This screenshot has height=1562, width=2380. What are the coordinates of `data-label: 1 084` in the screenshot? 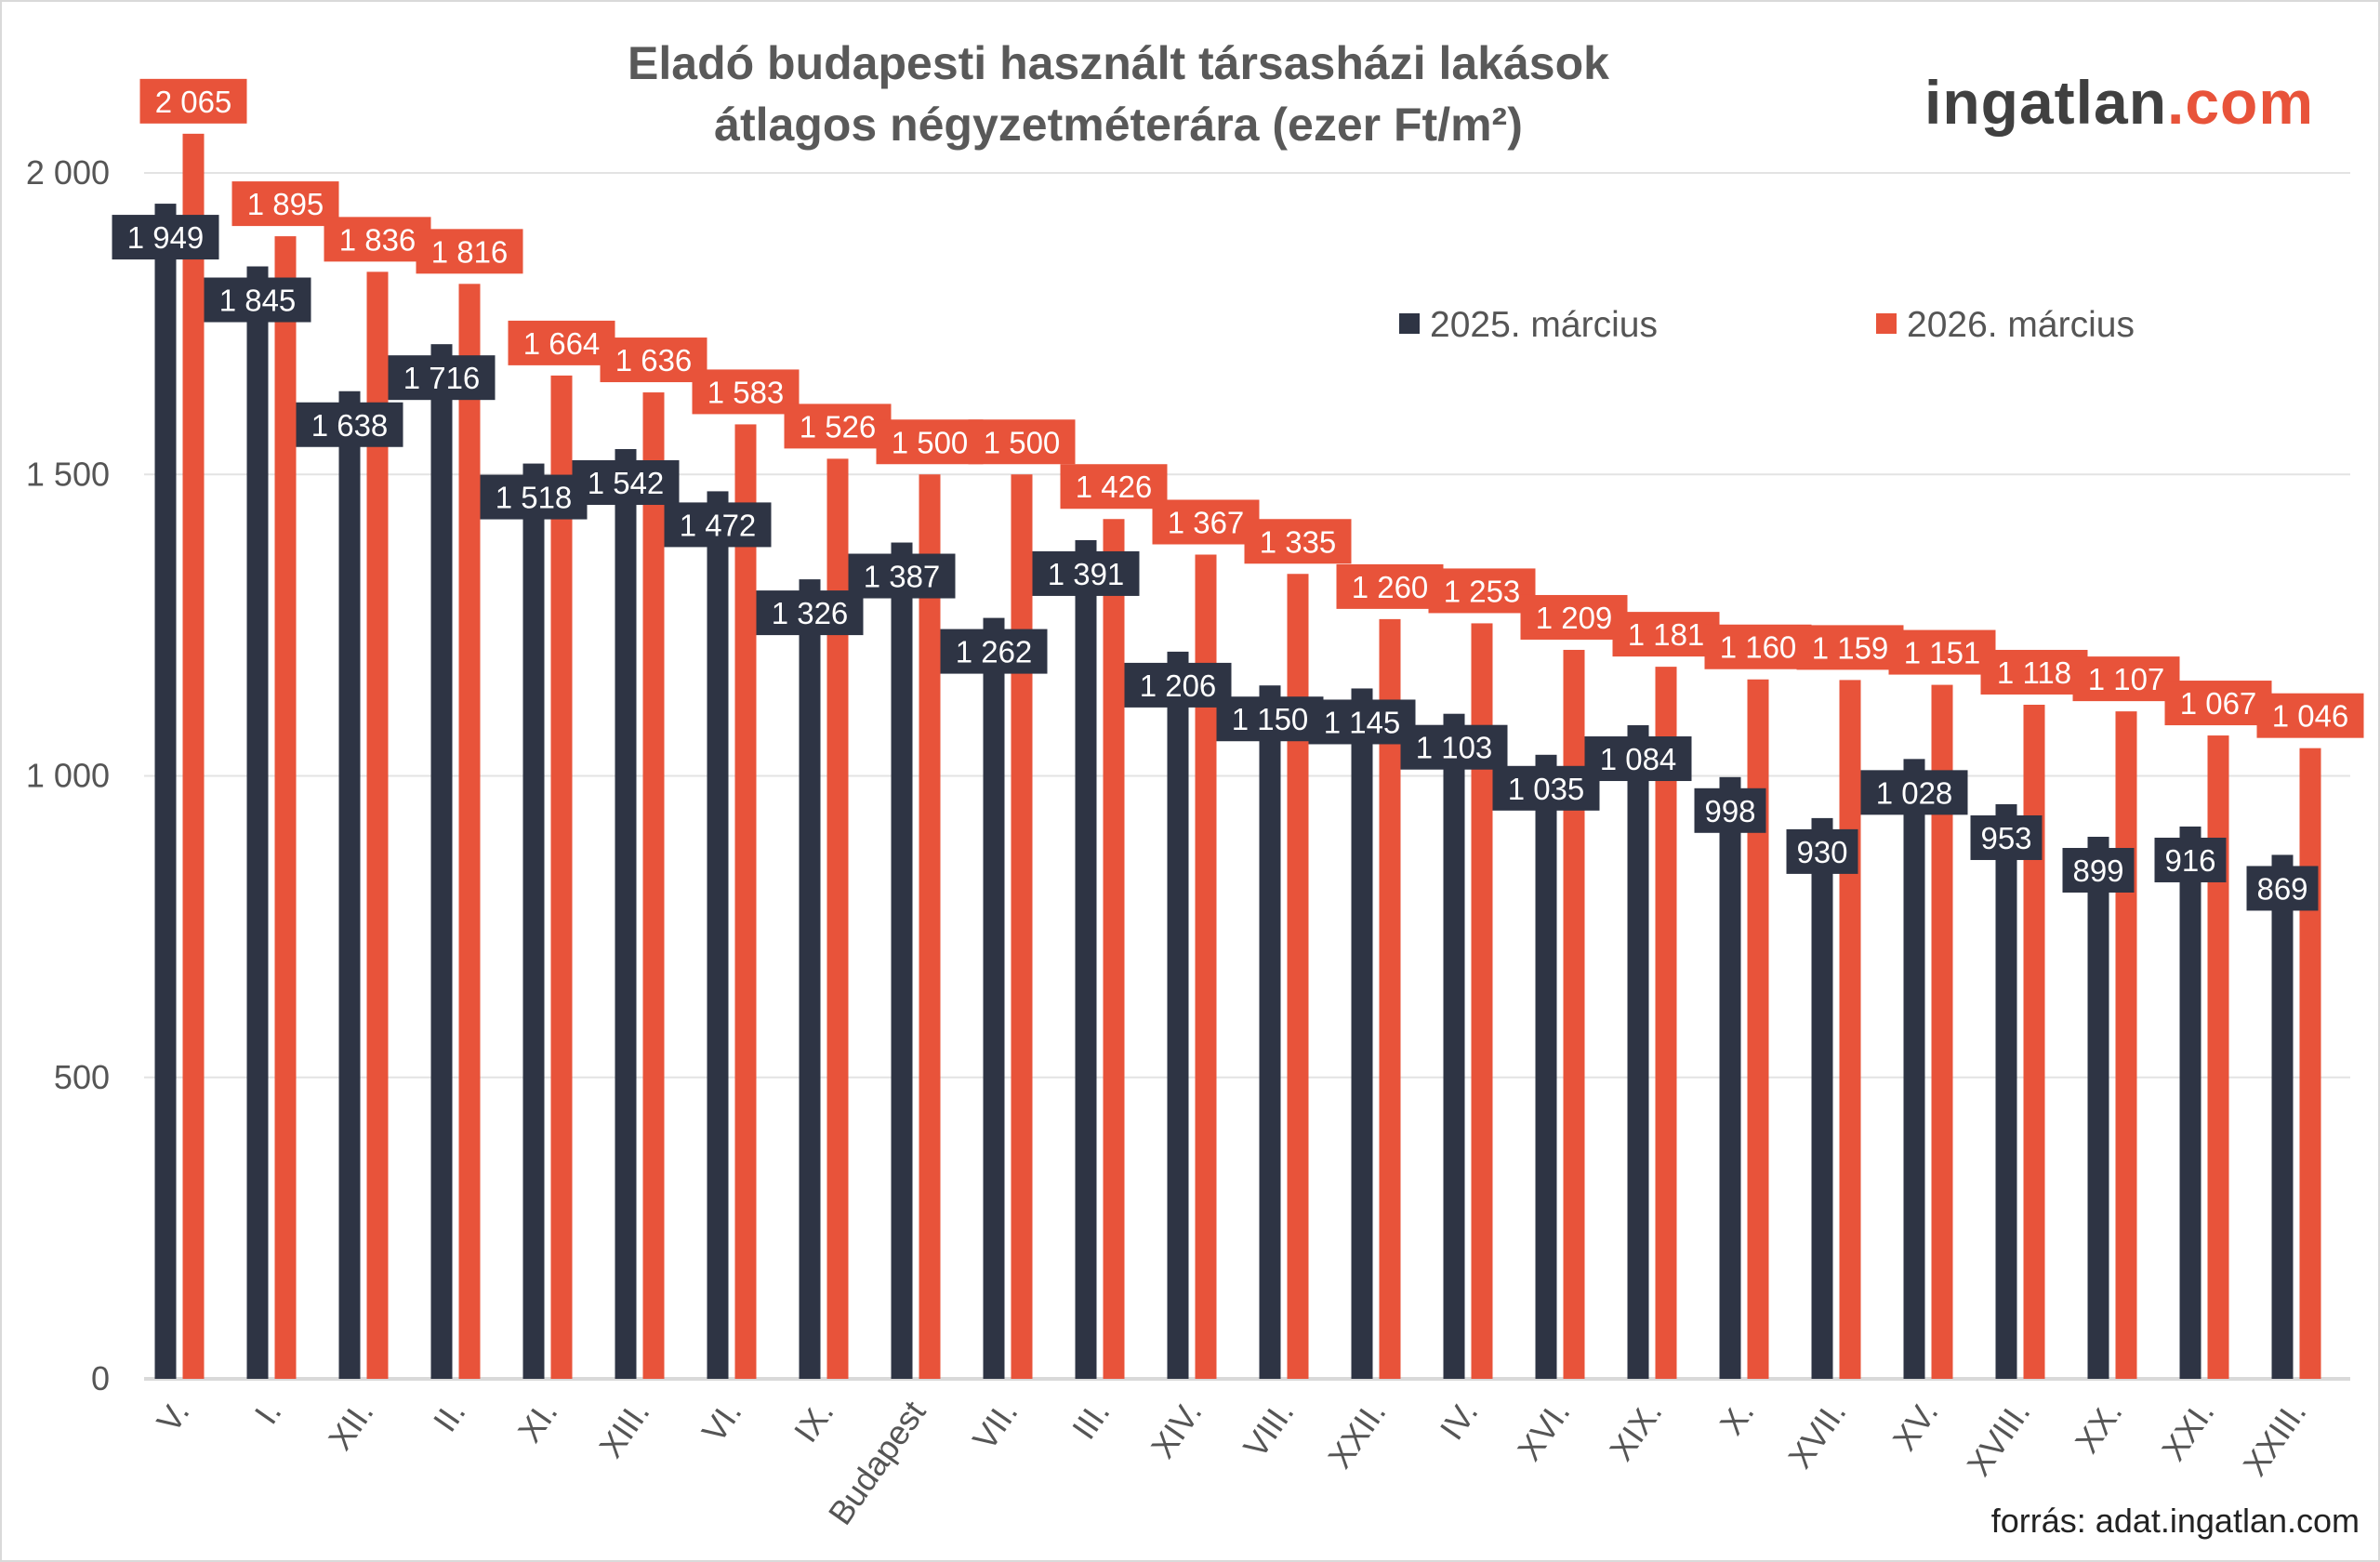 It's located at (1638, 759).